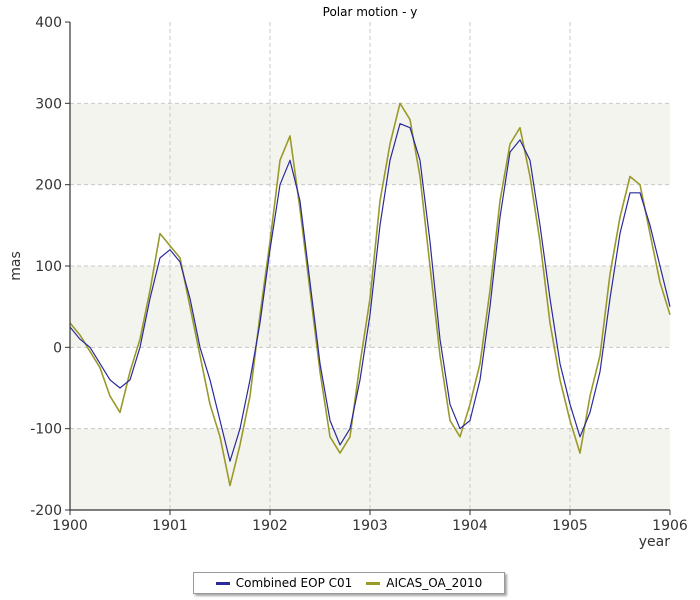 The width and height of the screenshot is (700, 600). Describe the element at coordinates (434, 583) in the screenshot. I see `legend-label-aicas-oa-2010: AICAS_OA_2010` at that location.